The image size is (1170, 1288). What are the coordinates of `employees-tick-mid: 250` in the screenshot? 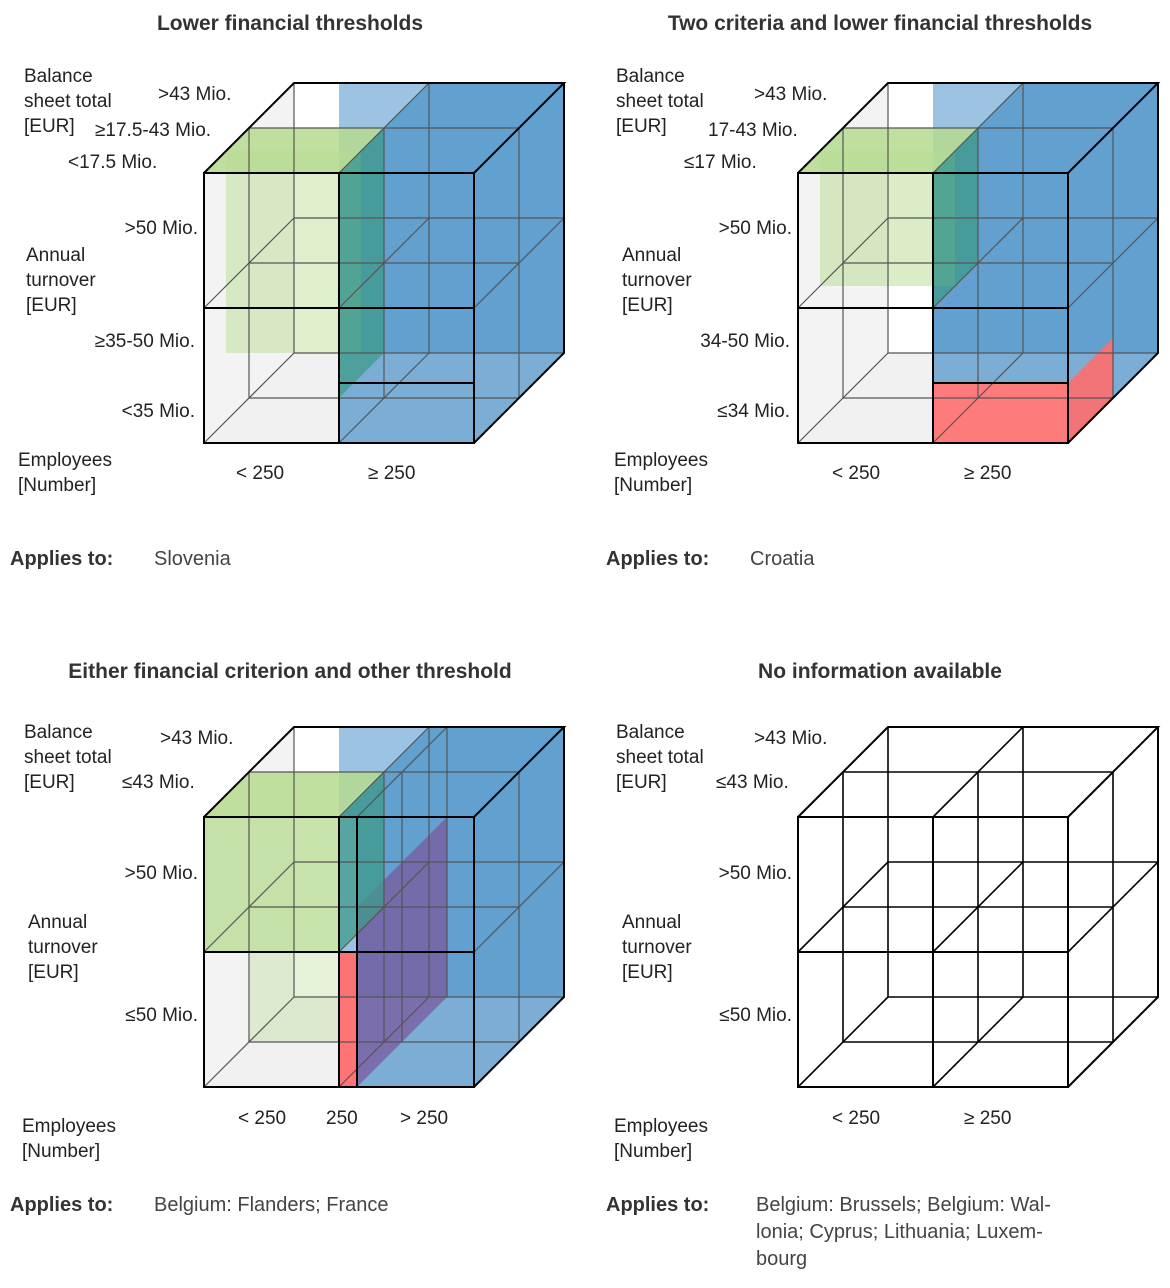 It's located at (342, 1118).